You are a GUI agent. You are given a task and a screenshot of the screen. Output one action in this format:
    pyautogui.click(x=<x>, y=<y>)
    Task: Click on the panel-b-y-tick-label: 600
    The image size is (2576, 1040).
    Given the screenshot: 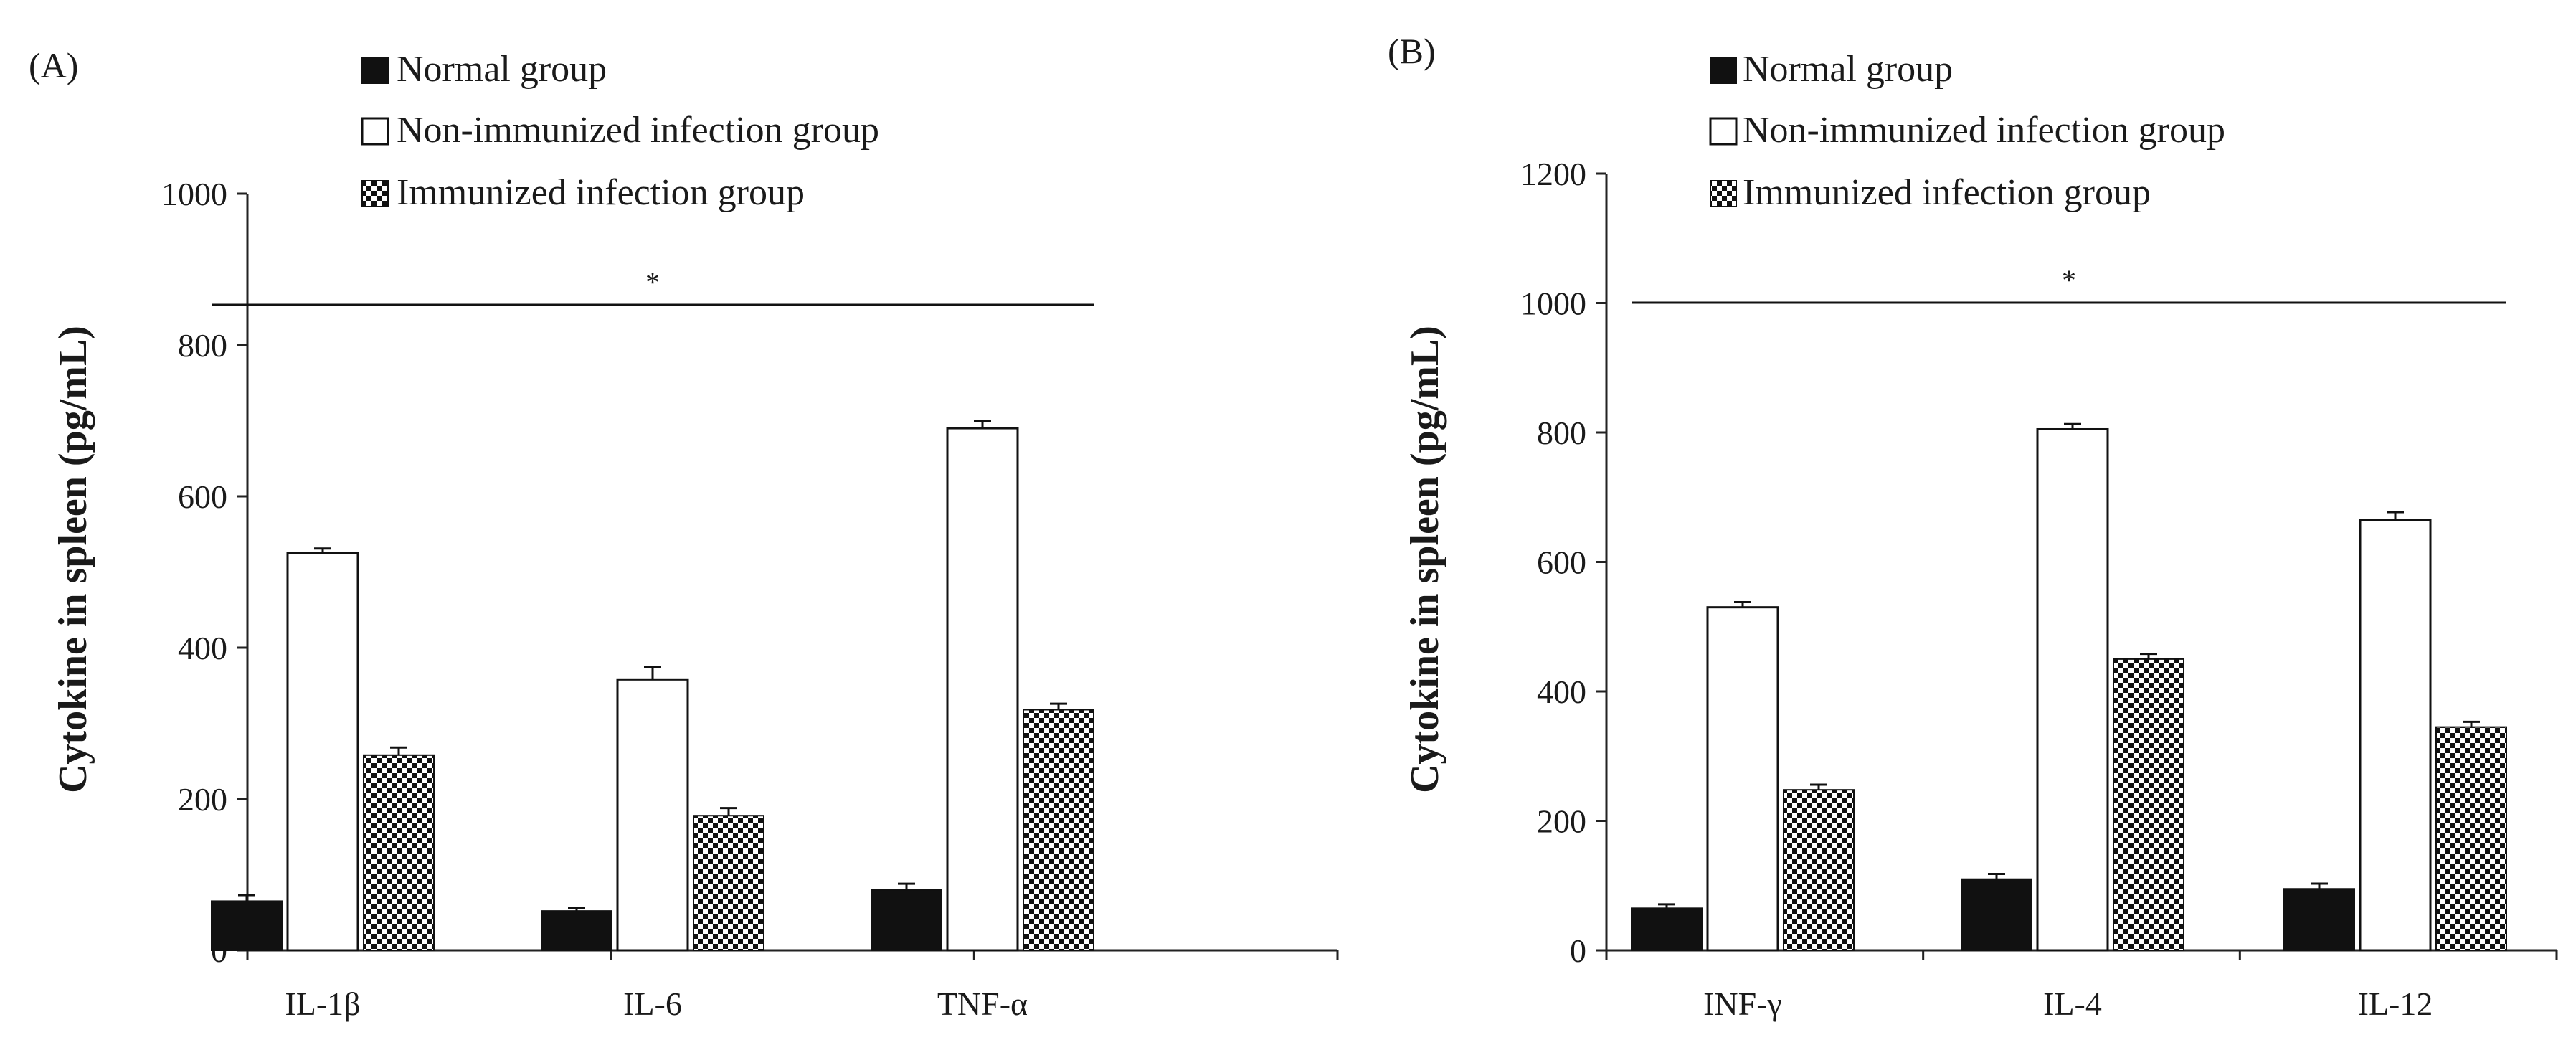 What is the action you would take?
    pyautogui.click(x=1561, y=562)
    